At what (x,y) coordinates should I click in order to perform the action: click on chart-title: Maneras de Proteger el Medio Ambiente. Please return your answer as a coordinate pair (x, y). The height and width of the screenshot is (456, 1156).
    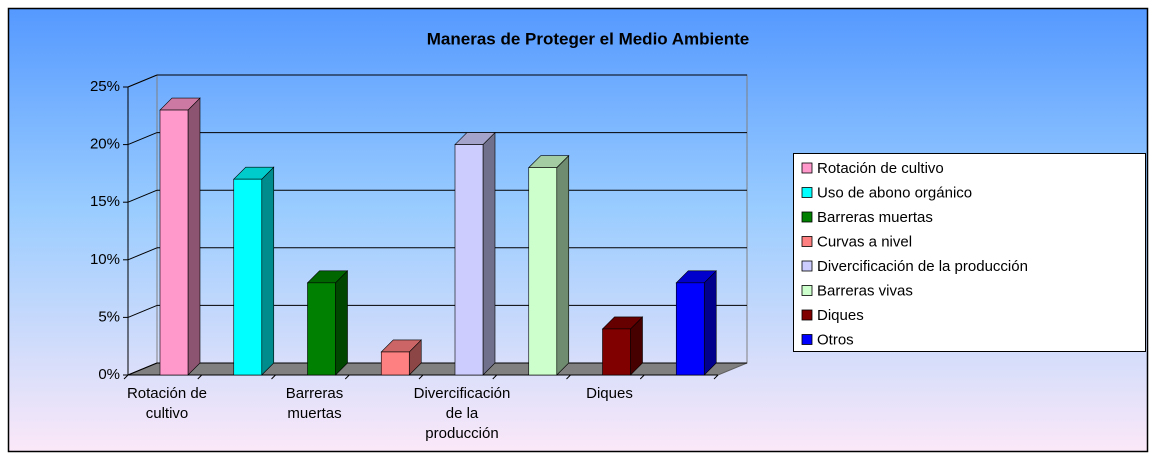
    Looking at the image, I should click on (588, 38).